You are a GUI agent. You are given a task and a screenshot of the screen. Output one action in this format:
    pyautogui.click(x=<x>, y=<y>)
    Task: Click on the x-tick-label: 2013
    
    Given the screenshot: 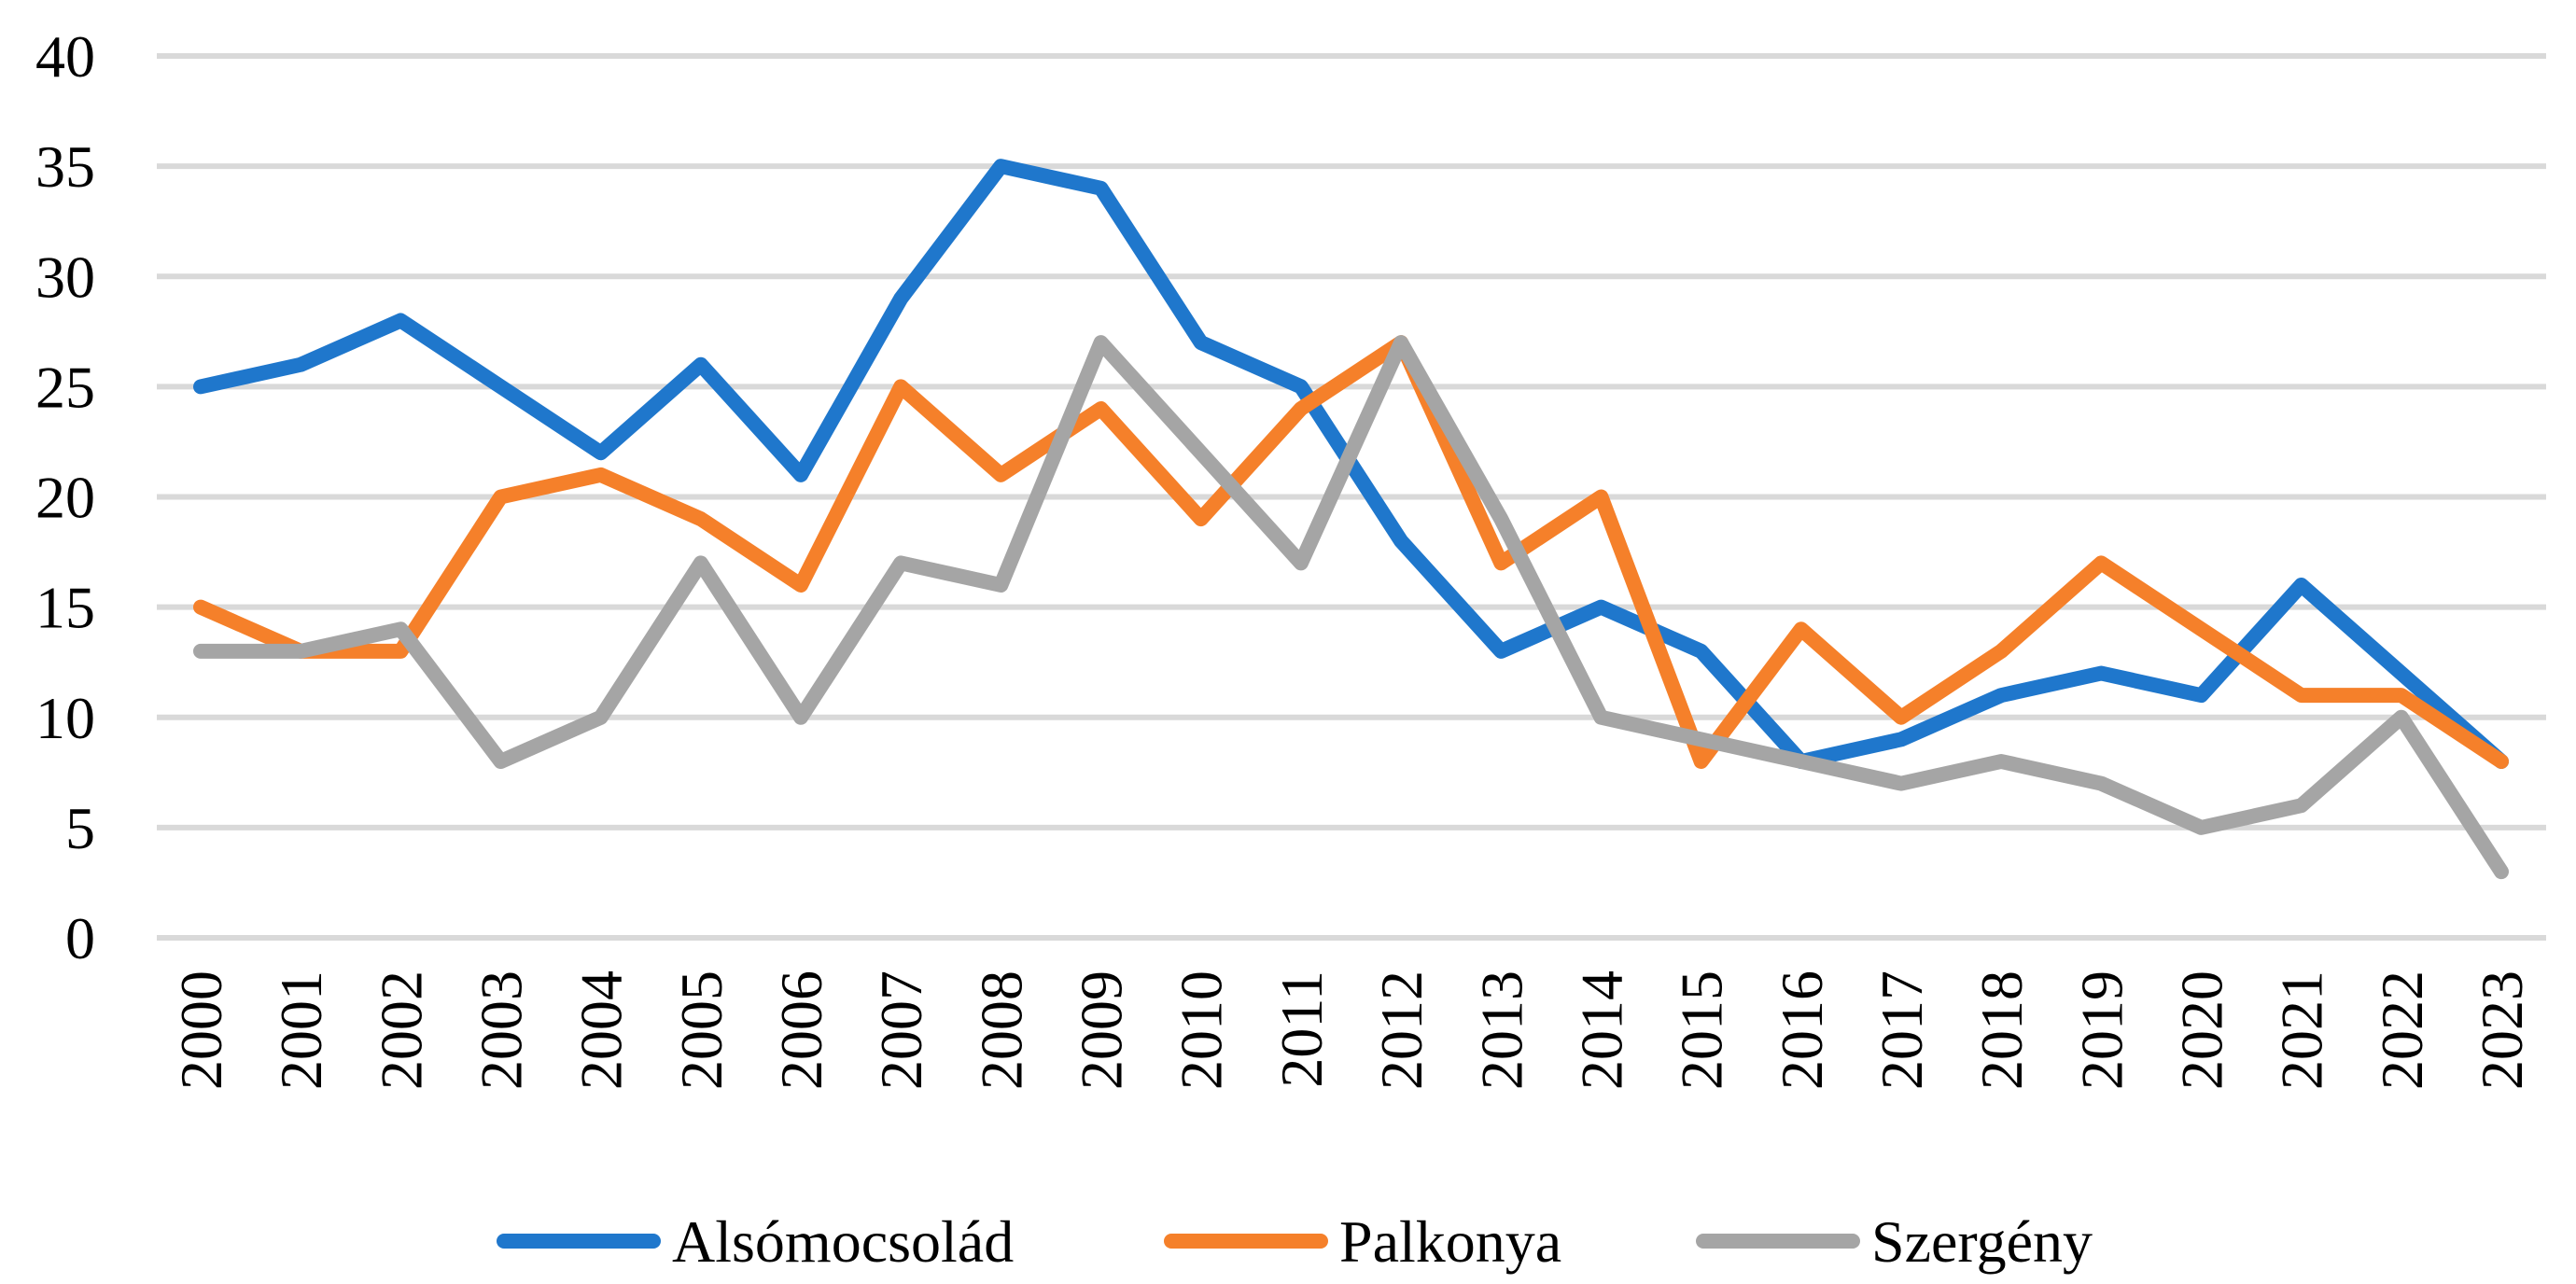 What is the action you would take?
    pyautogui.click(x=1501, y=1030)
    